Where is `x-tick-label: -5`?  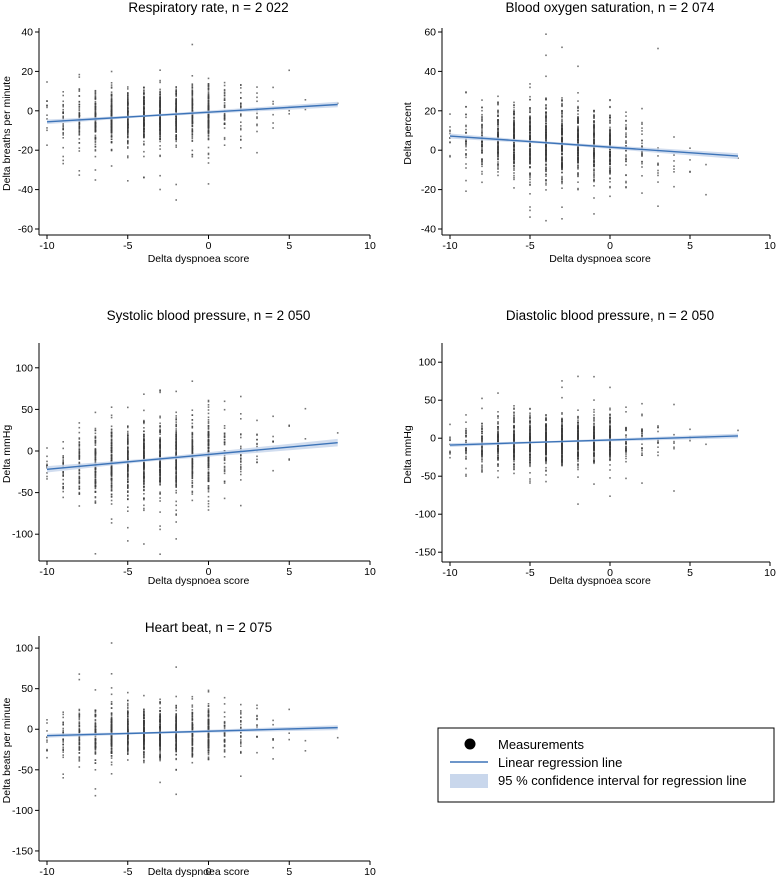 x-tick-label: -5 is located at coordinates (529, 573).